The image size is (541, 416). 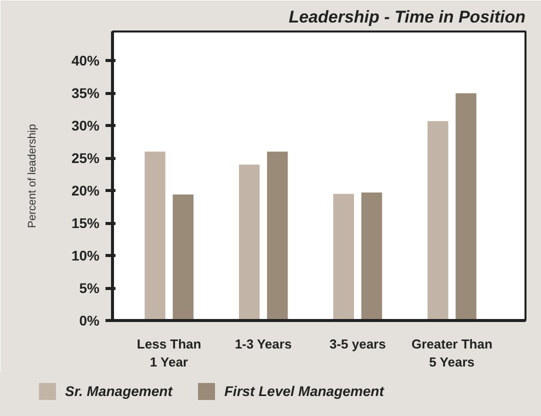 I want to click on y-tick-label: 30%, so click(x=85, y=126).